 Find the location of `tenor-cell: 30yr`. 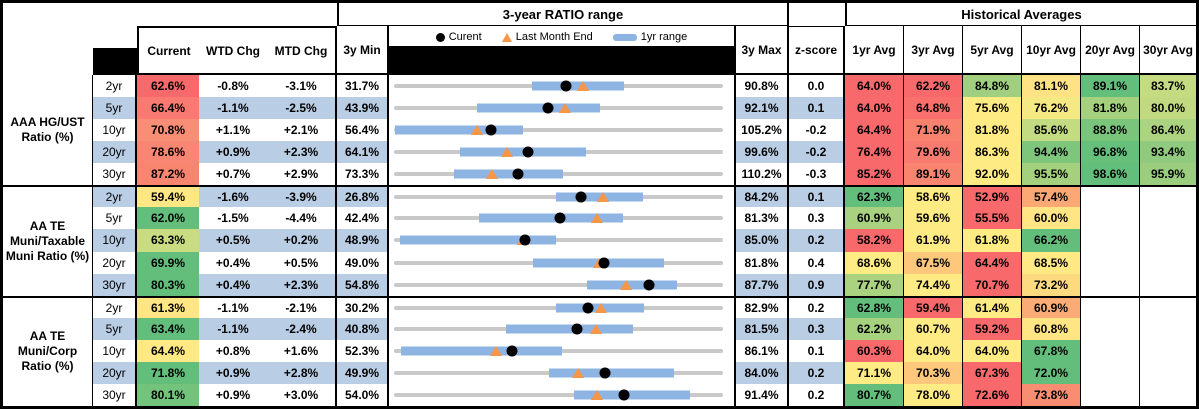

tenor-cell: 30yr is located at coordinates (115, 284).